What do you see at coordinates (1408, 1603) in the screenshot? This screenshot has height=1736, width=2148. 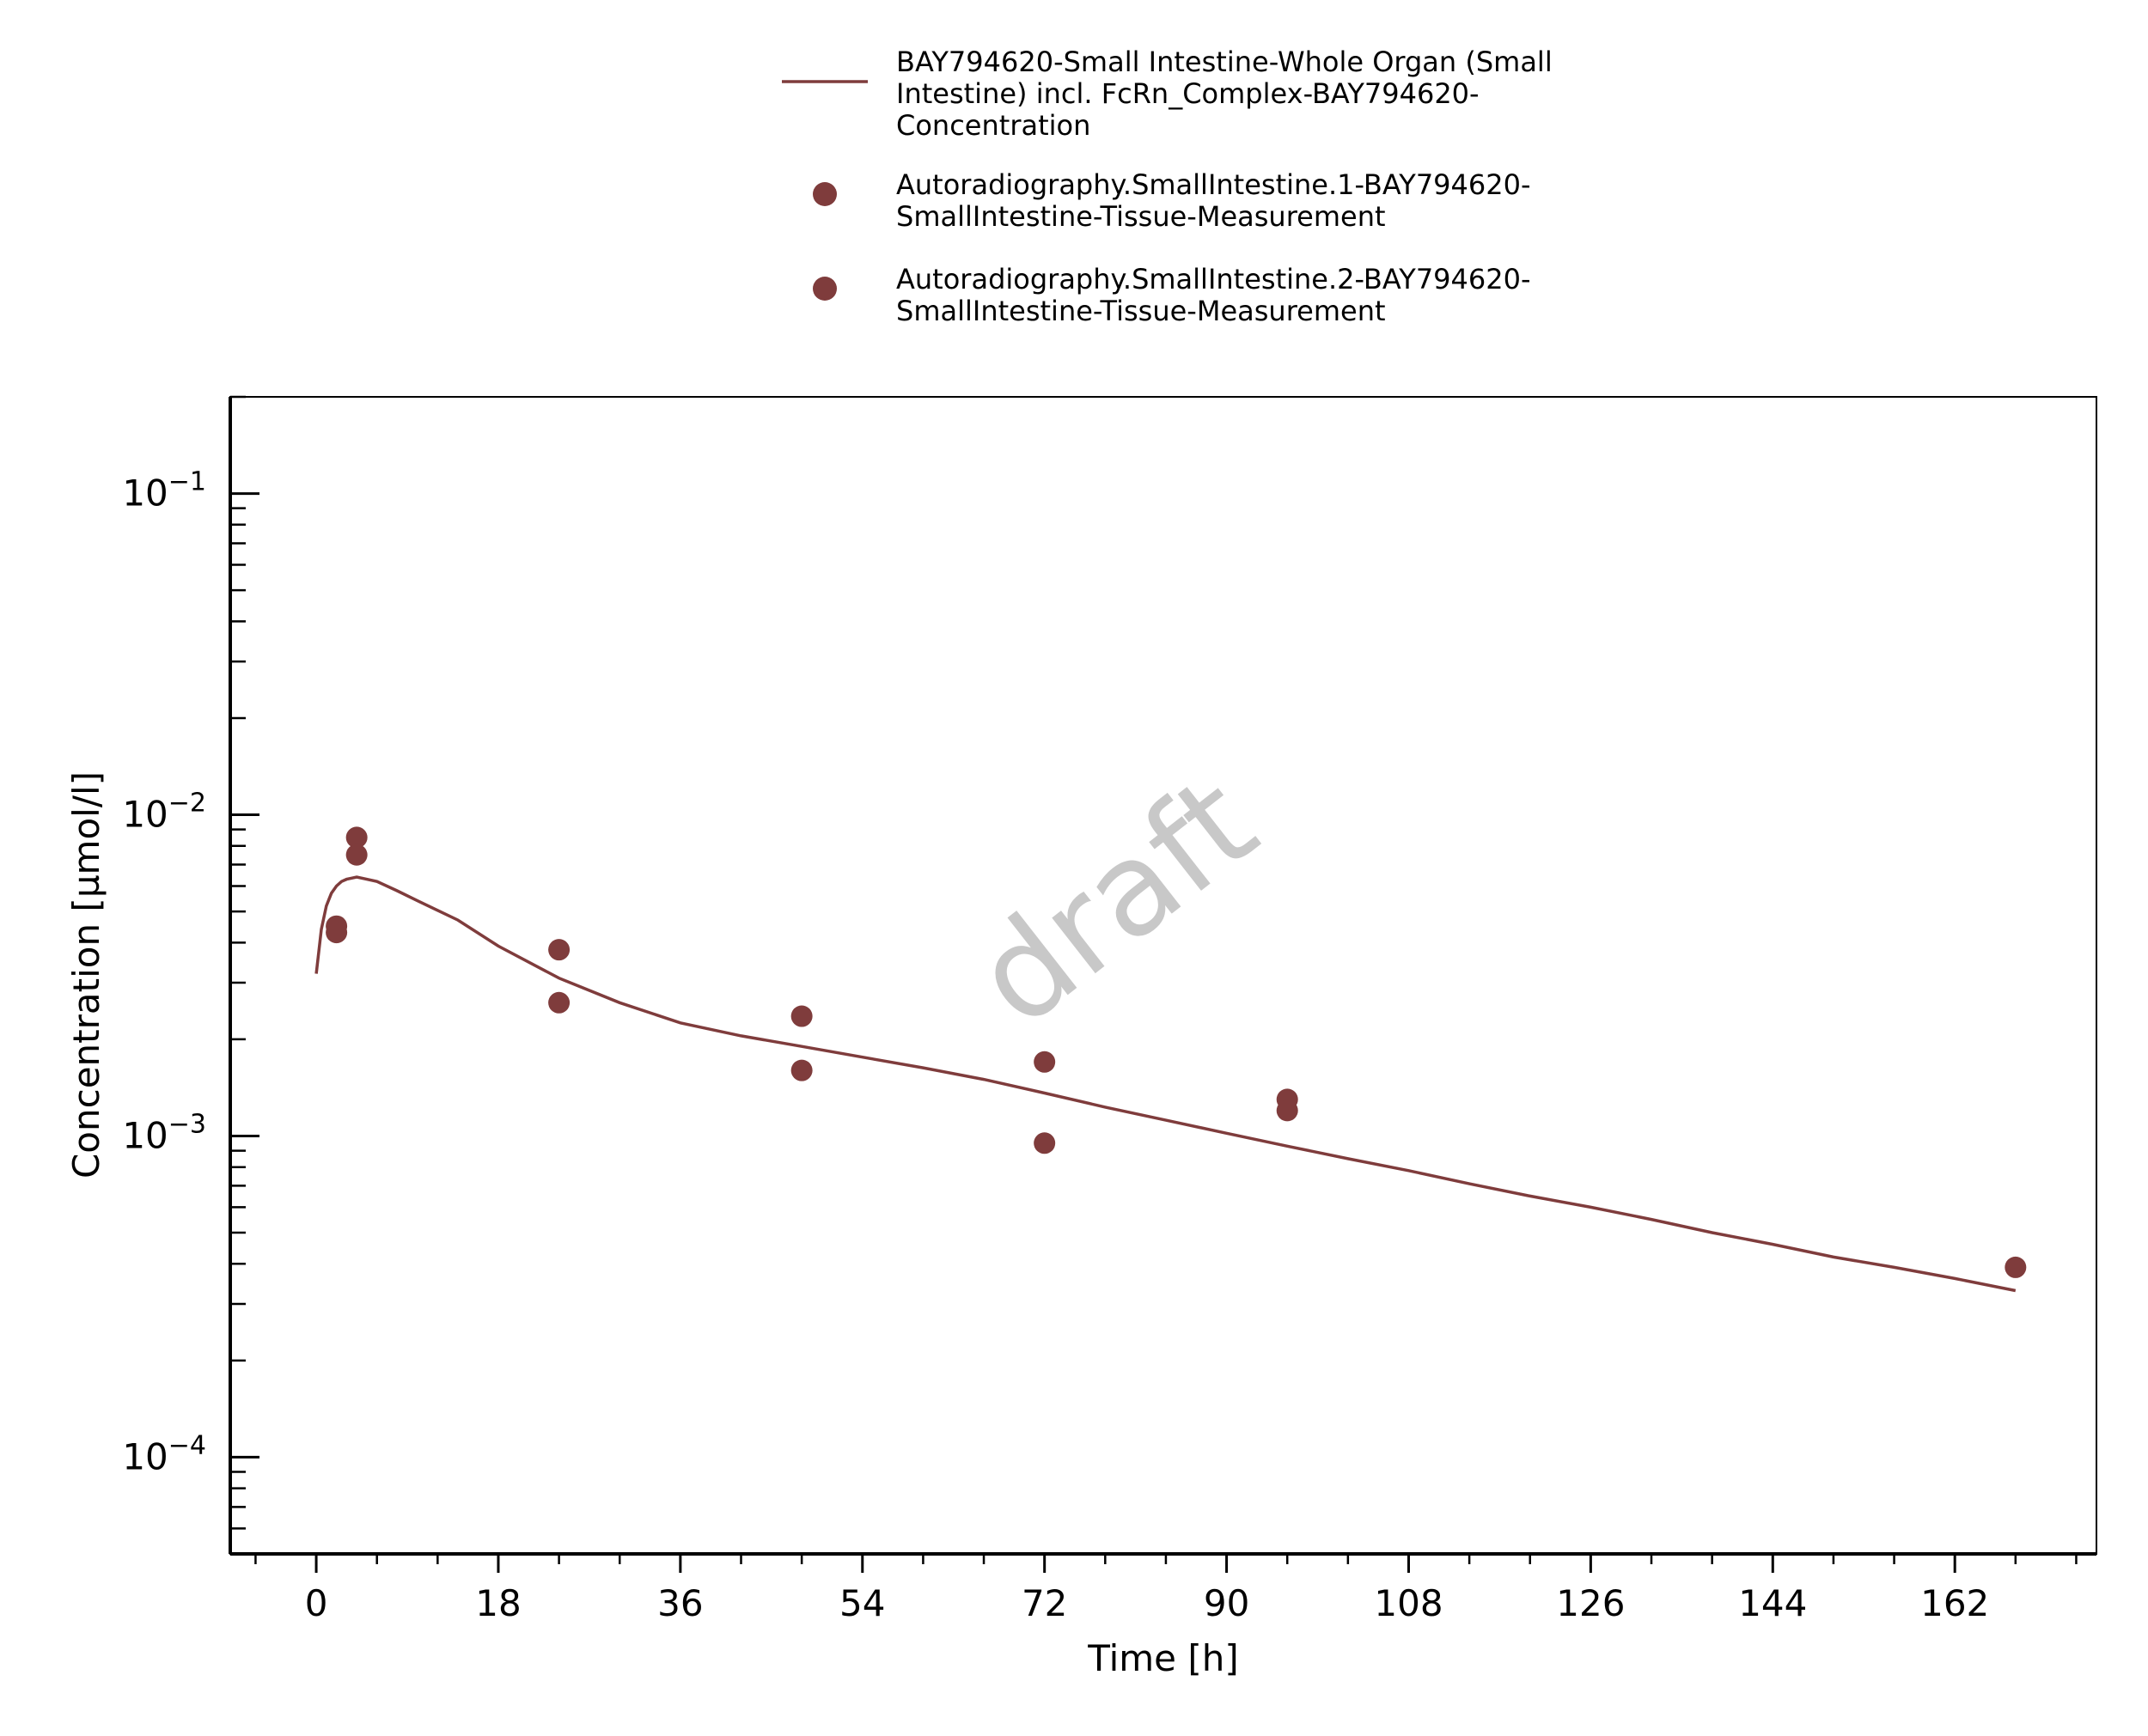 I see `x-tick-label: 108` at bounding box center [1408, 1603].